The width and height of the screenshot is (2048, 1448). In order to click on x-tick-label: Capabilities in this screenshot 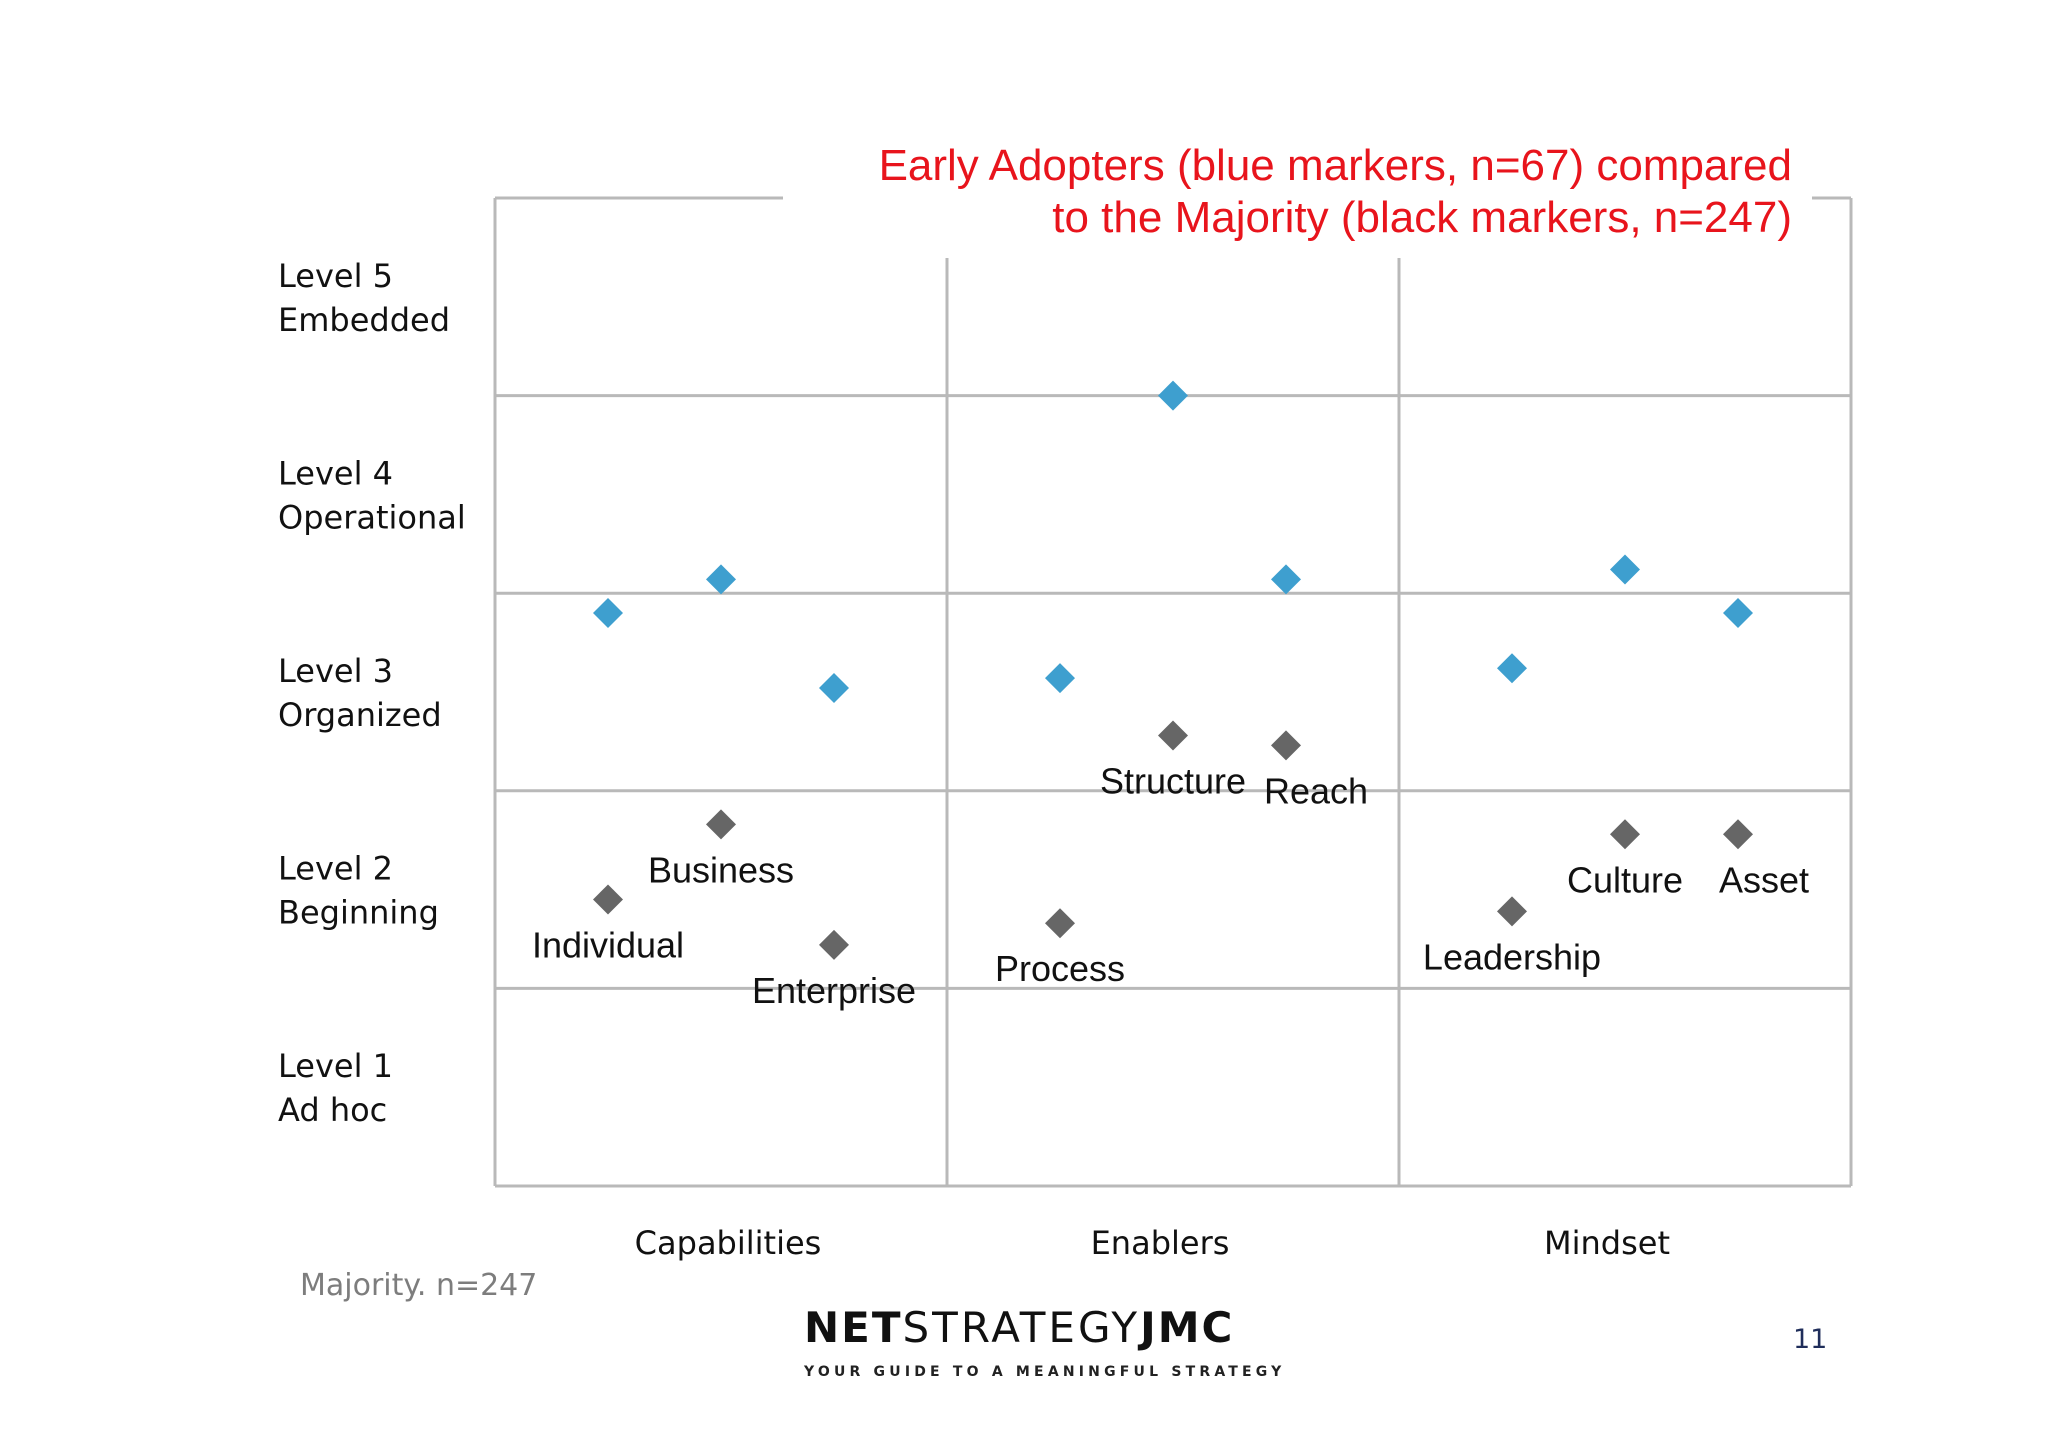, I will do `click(728, 1243)`.